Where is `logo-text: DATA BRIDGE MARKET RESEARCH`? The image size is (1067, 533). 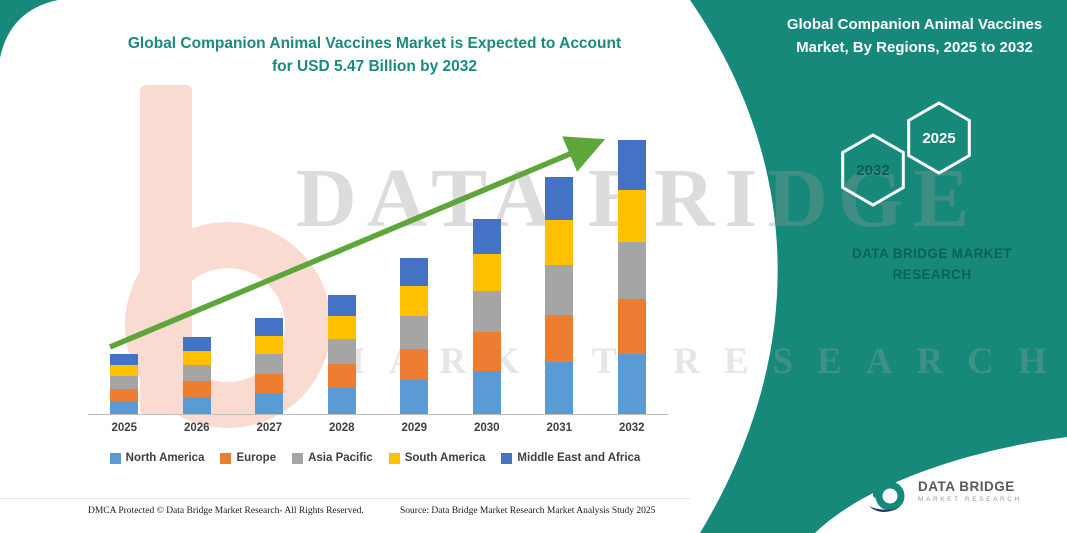
logo-text: DATA BRIDGE MARKET RESEARCH is located at coordinates (970, 491).